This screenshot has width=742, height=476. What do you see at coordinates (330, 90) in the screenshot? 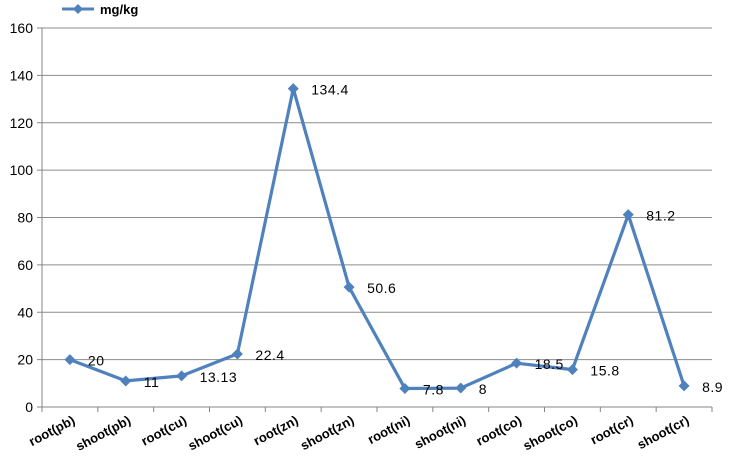
I see `data-label-root-zn: 134.4` at bounding box center [330, 90].